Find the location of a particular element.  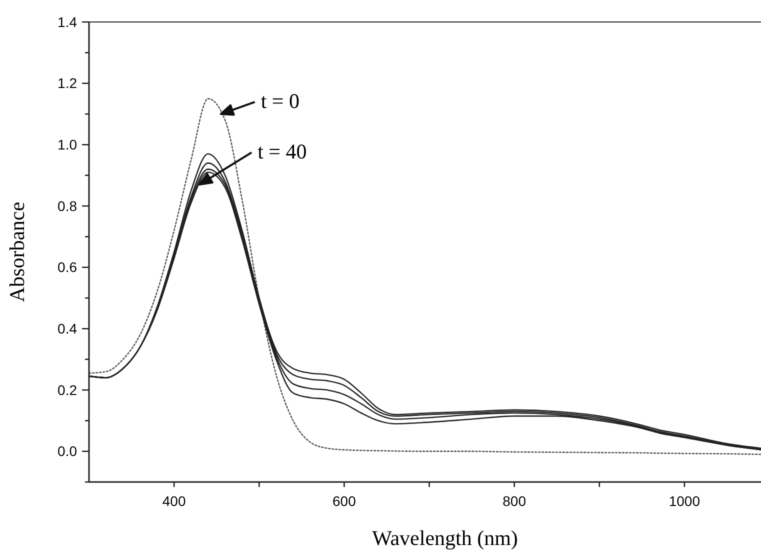

y-tick-label: 0.6 is located at coordinates (68, 267).